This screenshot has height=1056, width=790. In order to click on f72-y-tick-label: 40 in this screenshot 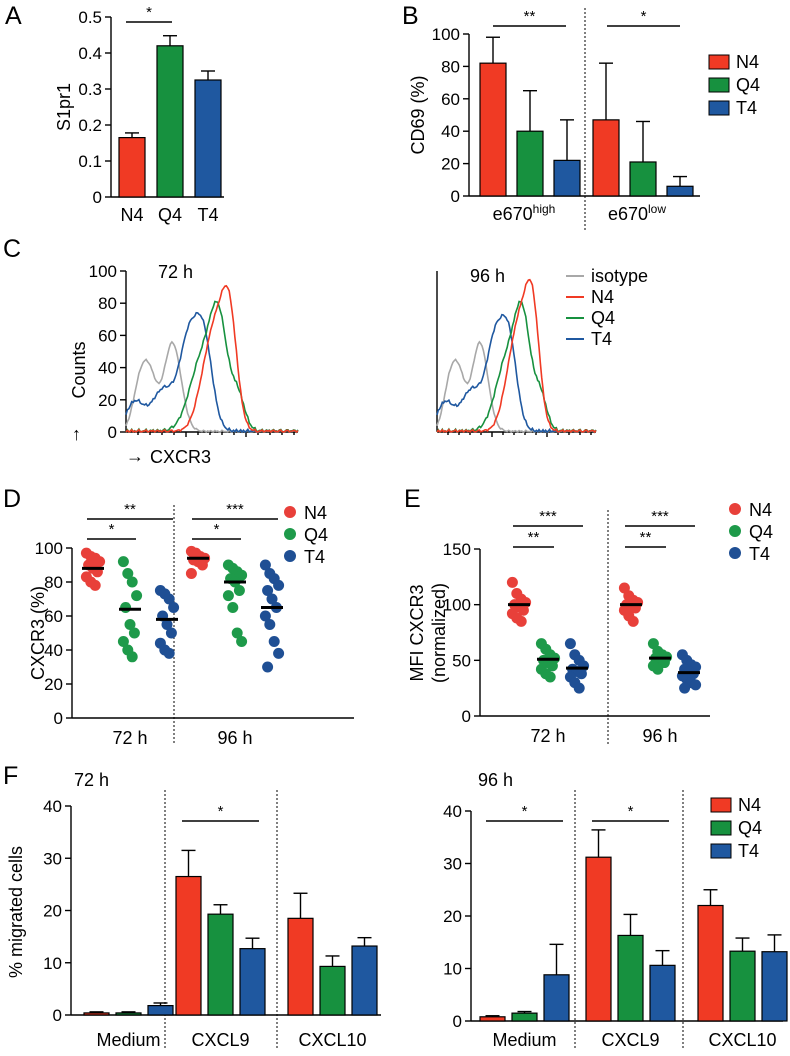, I will do `click(52, 806)`.